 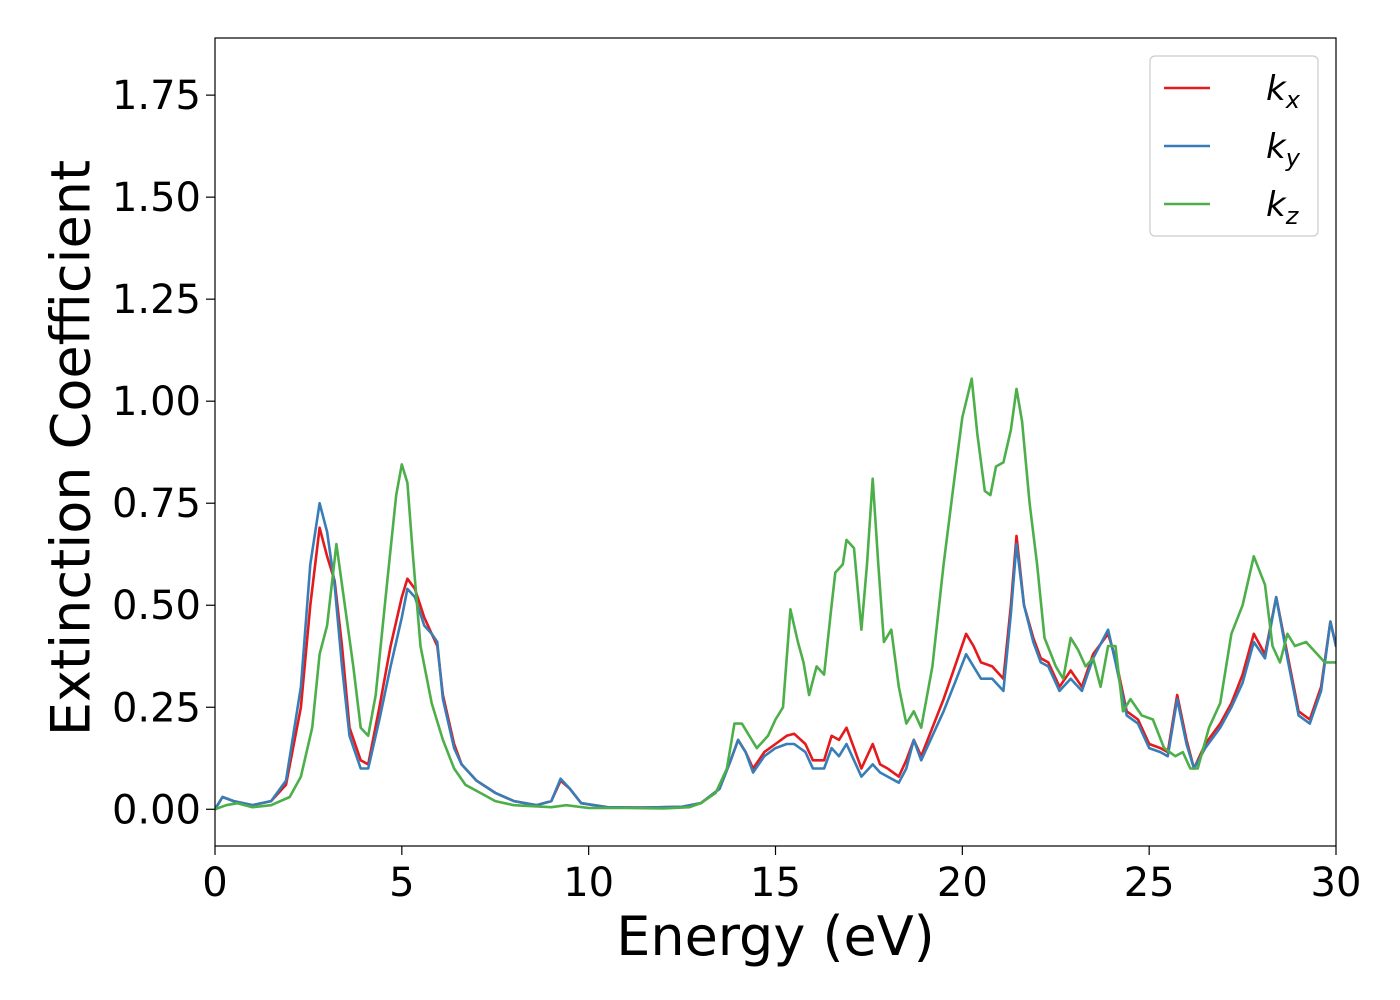 What do you see at coordinates (775, 883) in the screenshot?
I see `x-tick-label: 15` at bounding box center [775, 883].